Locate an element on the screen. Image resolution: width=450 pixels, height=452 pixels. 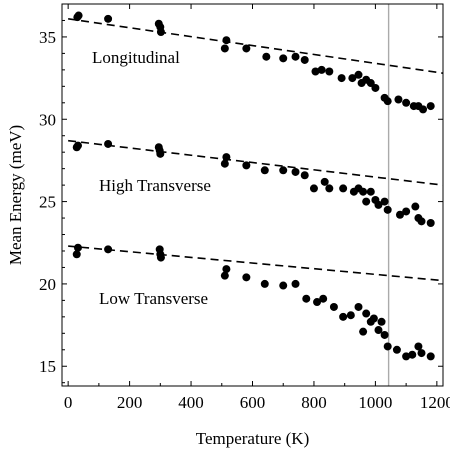
series-annotation: Longitudinal is located at coordinates (136, 57).